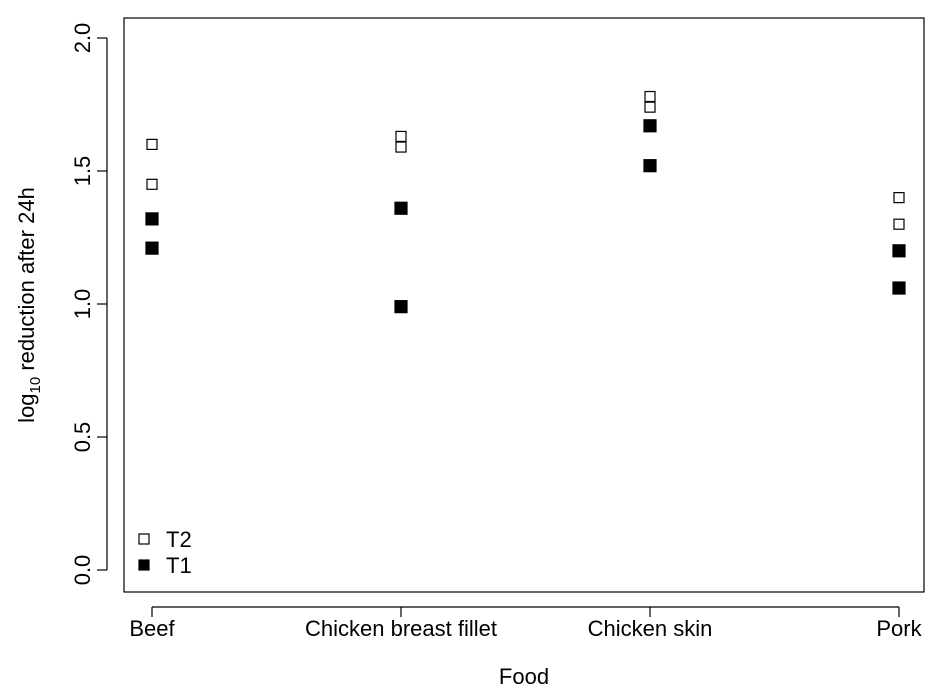  What do you see at coordinates (144, 565) in the screenshot?
I see `legend-marker-t1` at bounding box center [144, 565].